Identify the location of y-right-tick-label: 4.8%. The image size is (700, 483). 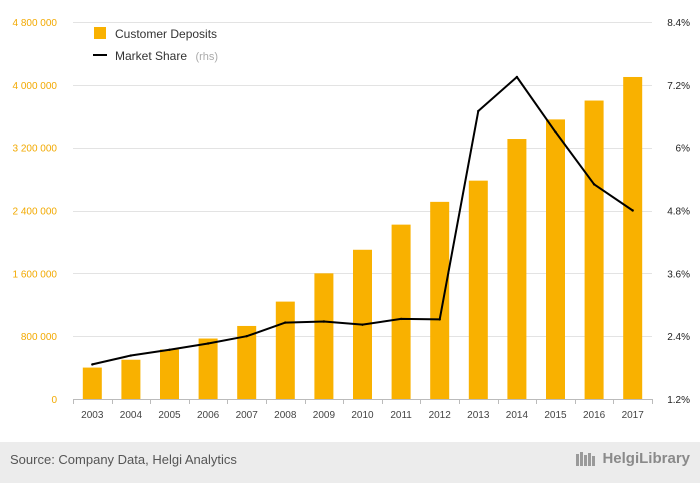
(678, 212).